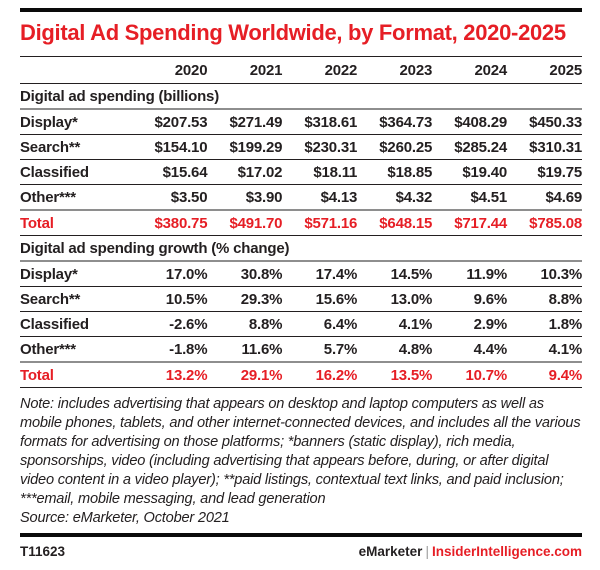 This screenshot has height=570, width=600. I want to click on table-row-total-growth: Total 13.2% 29.1% 16.2% 13.5% 10.7% 9.4%, so click(301, 374).